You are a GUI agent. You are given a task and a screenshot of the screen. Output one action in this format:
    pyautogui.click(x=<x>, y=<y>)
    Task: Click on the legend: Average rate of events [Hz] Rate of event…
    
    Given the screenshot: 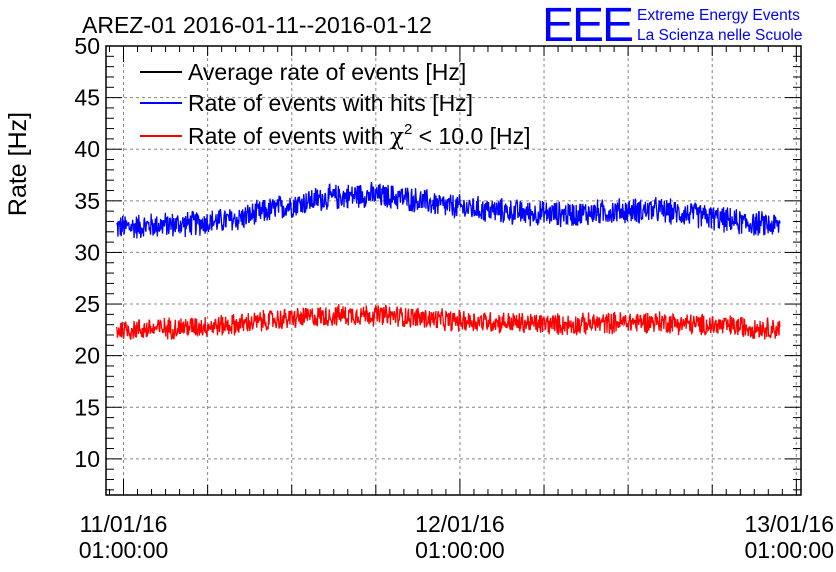 What is the action you would take?
    pyautogui.click(x=335, y=104)
    